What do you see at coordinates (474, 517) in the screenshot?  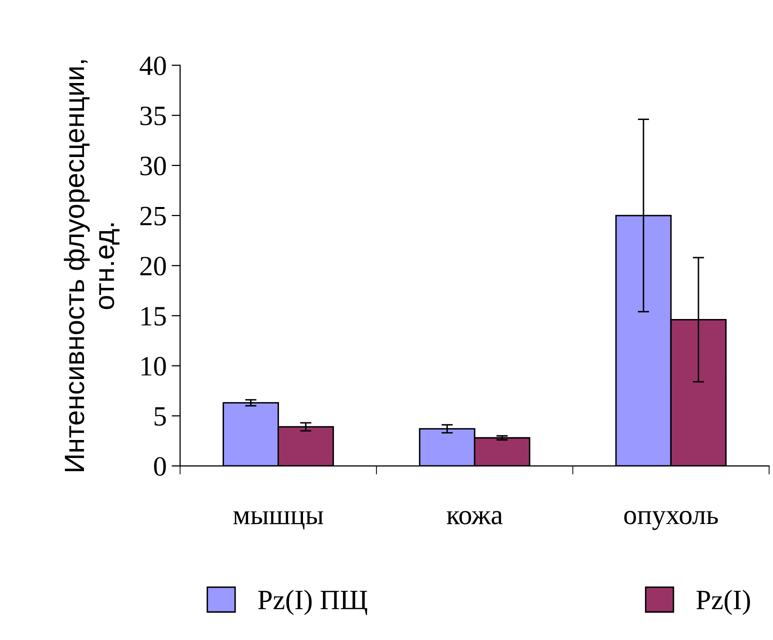 I see `x-tick-label: кожа` at bounding box center [474, 517].